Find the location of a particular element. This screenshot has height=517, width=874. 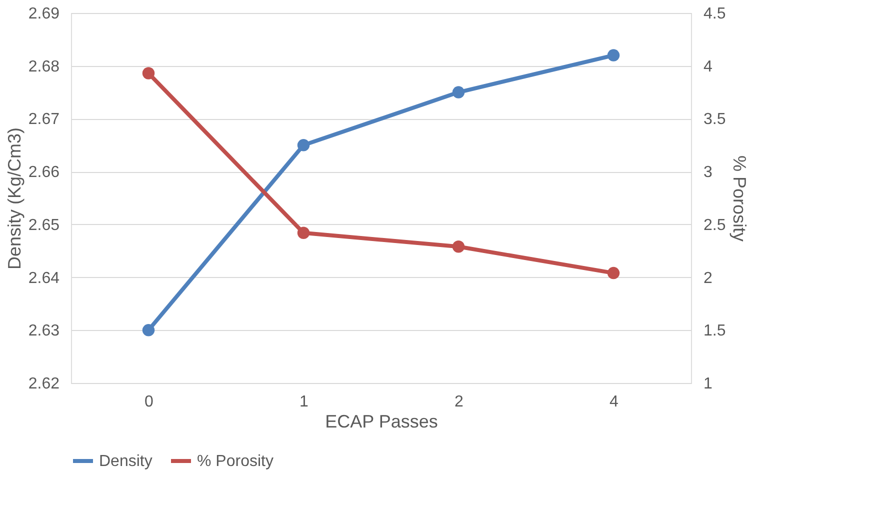

y2-tick-label: 1 is located at coordinates (708, 384).